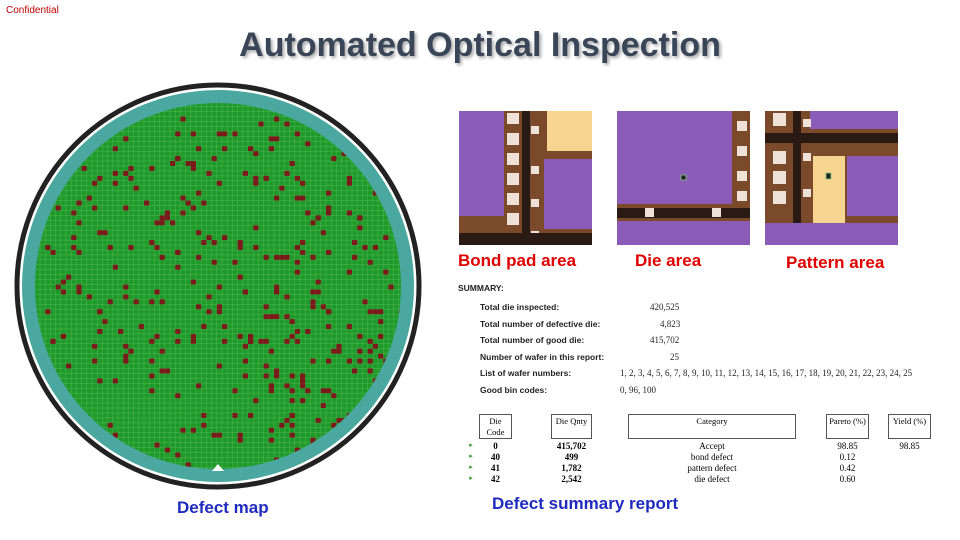 The width and height of the screenshot is (960, 540). Describe the element at coordinates (571, 457) in the screenshot. I see `cell-qty: 499` at that location.